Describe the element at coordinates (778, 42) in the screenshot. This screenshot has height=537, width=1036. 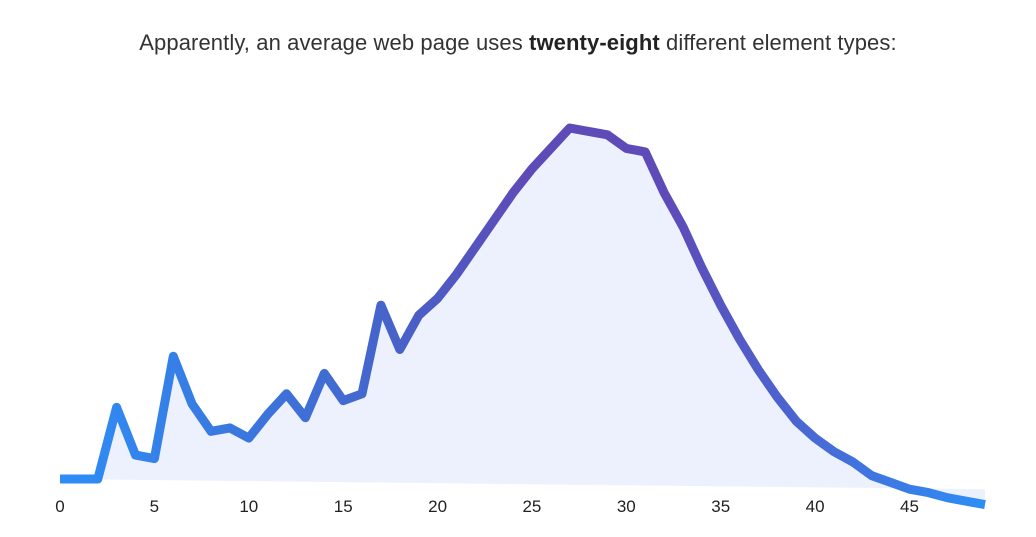
I see `headline-suffix: different element types:` at that location.